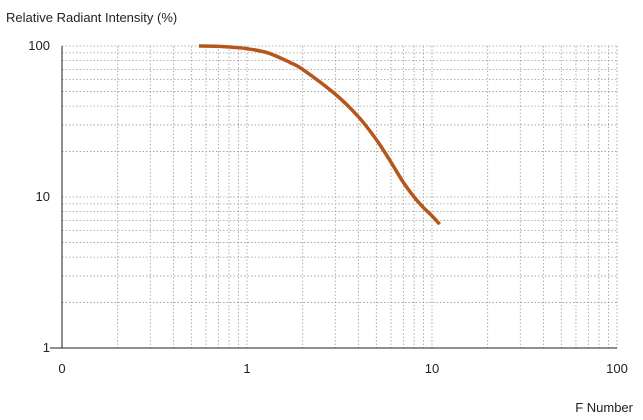 The width and height of the screenshot is (643, 420). I want to click on x-tick-label: 10, so click(432, 368).